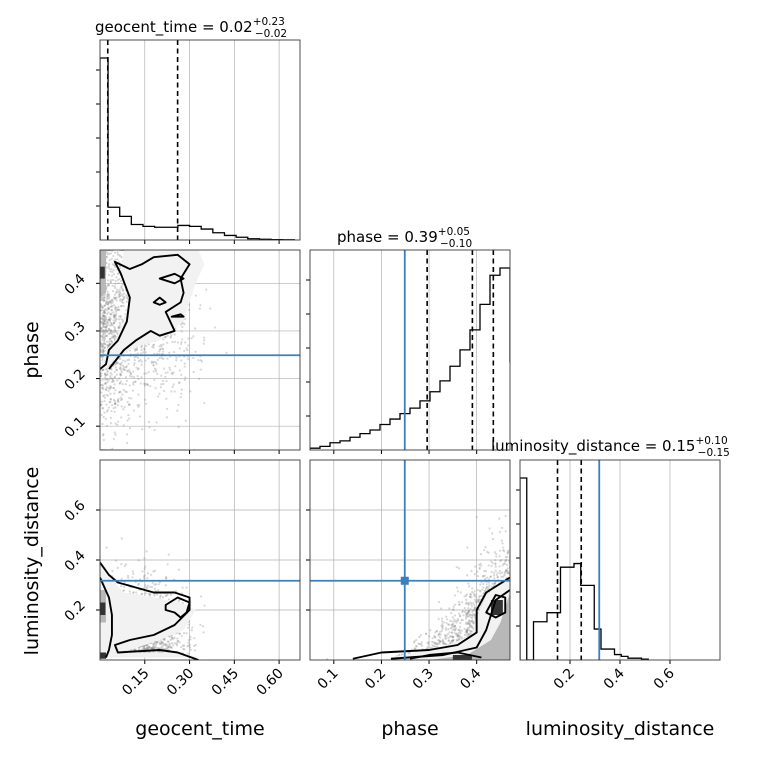 This screenshot has width=760, height=760. I want to click on hist-frame-luminosity_distance, so click(620, 560).